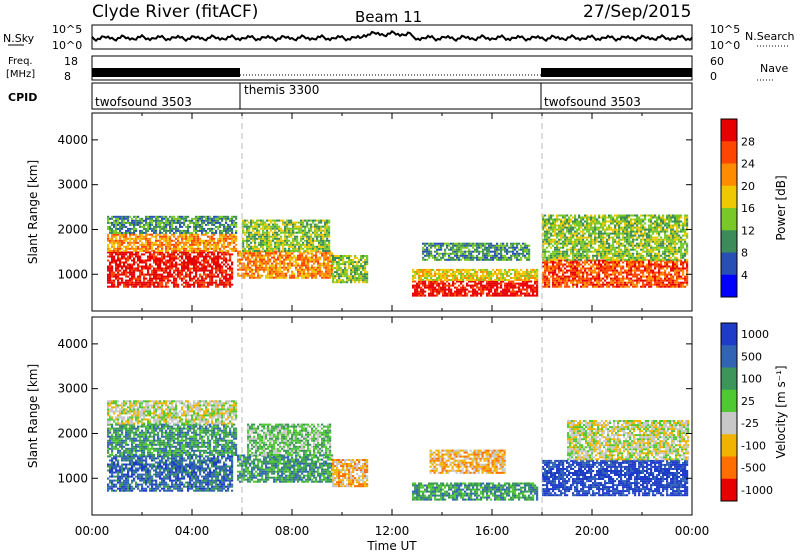  What do you see at coordinates (725, 45) in the screenshot?
I see `nsearch-tick-bottom: 10^0` at bounding box center [725, 45].